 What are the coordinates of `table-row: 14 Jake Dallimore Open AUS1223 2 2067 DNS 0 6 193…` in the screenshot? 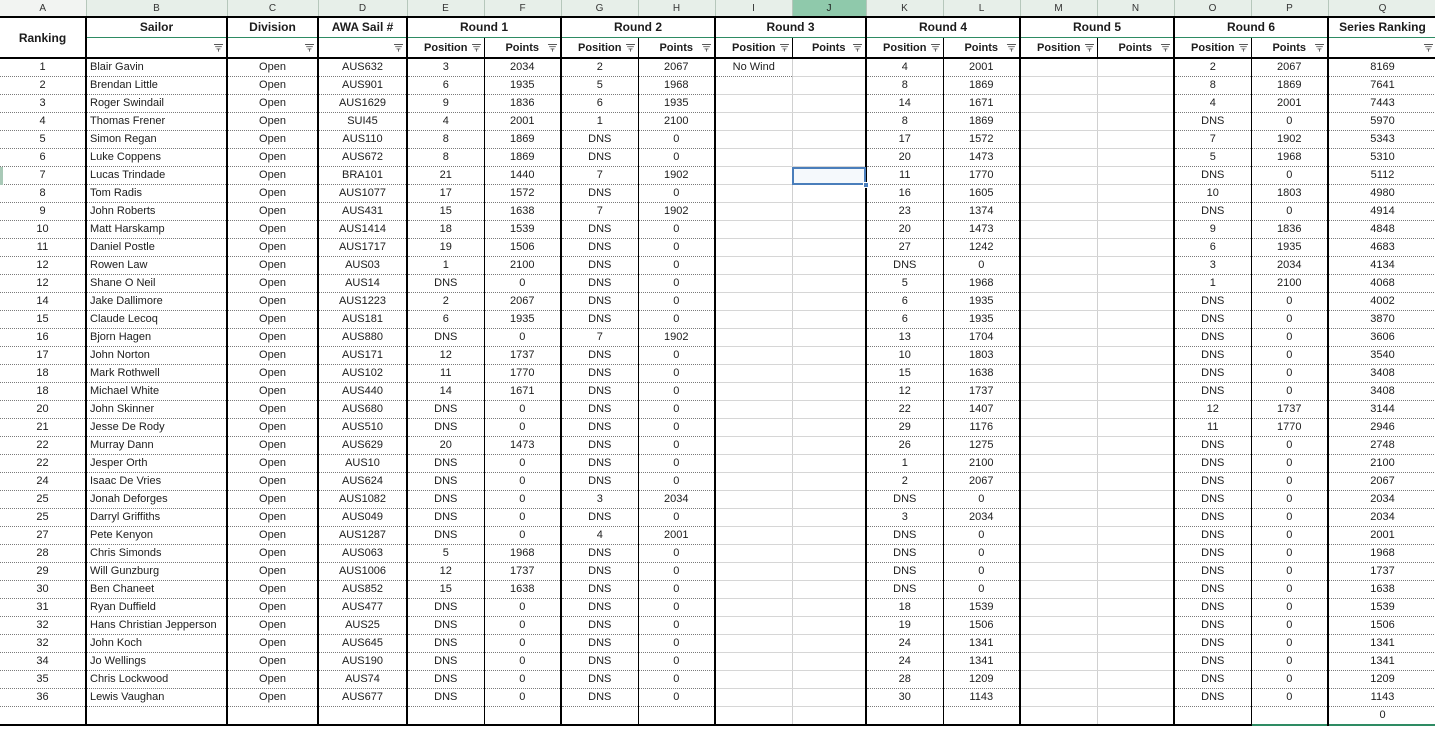 It's located at (717, 301).